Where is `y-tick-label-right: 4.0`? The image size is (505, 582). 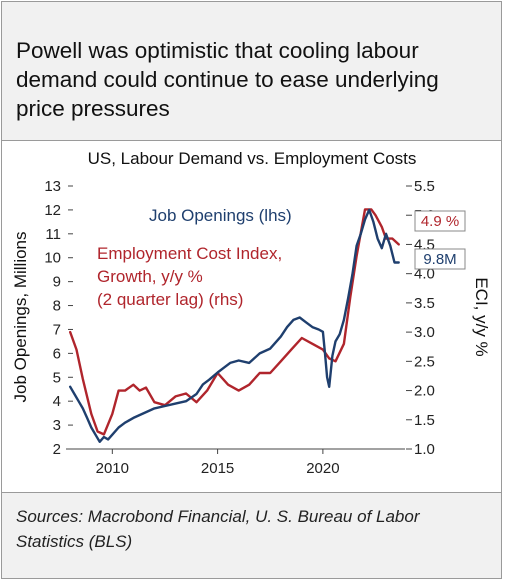 y-tick-label-right: 4.0 is located at coordinates (424, 274).